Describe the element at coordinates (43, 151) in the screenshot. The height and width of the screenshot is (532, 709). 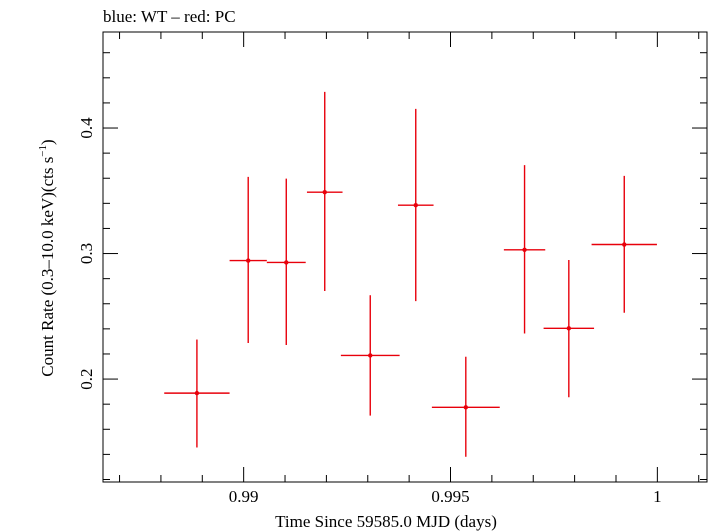
I see `y-axis-label-superscript: −1` at that location.